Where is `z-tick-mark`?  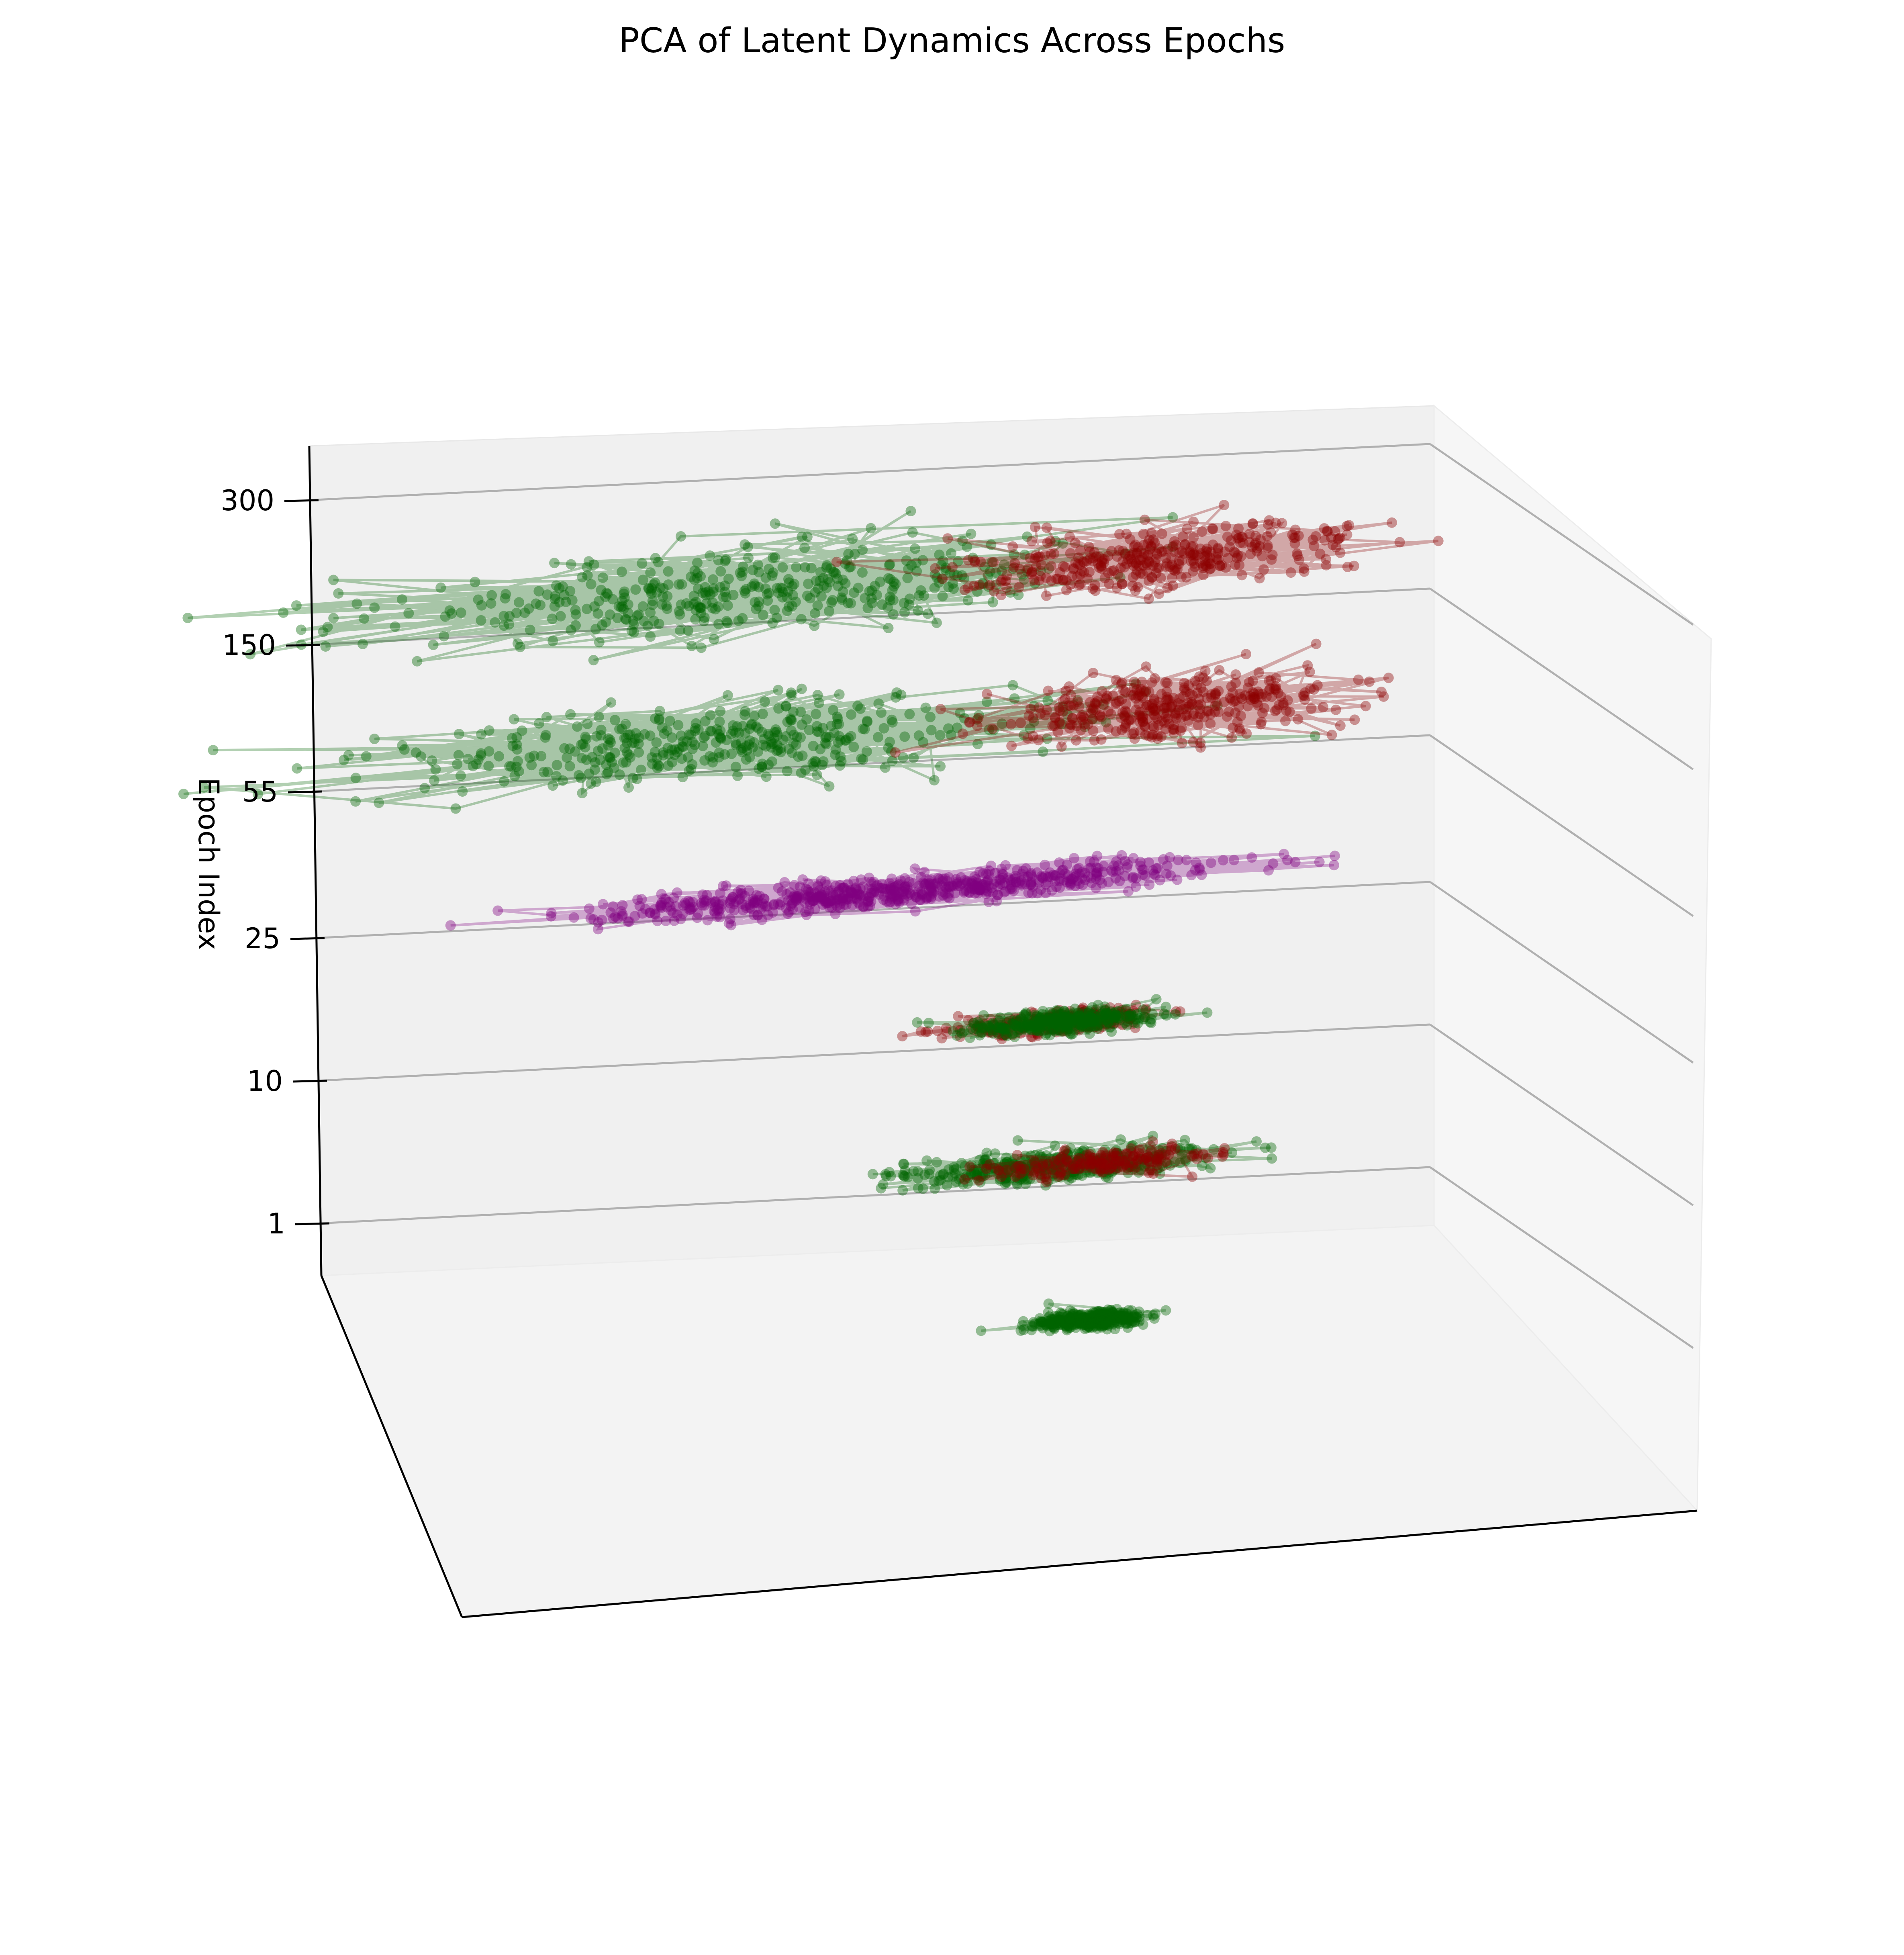
z-tick-mark is located at coordinates (312, 1223).